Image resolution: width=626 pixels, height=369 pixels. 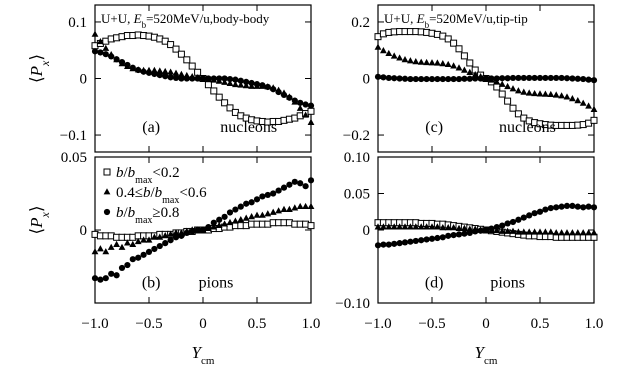 What do you see at coordinates (456, 20) in the screenshot?
I see `panel-title: U+U, Eb=520MeV/u,tip-tip` at bounding box center [456, 20].